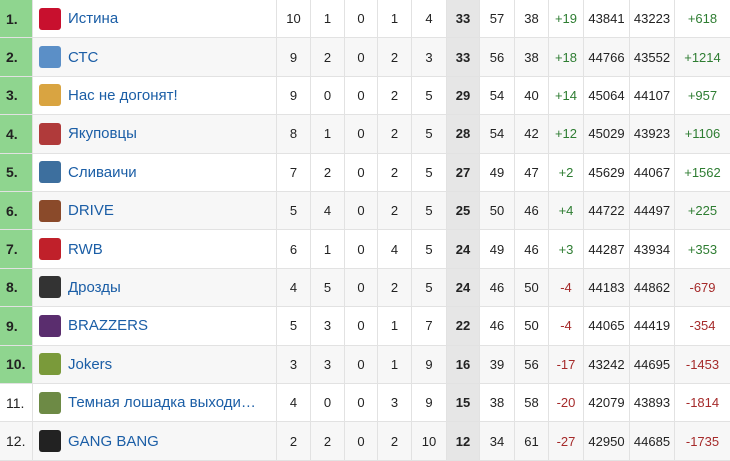 The width and height of the screenshot is (730, 461). What do you see at coordinates (155, 19) in the screenshot?
I see `team-cell: Истина` at bounding box center [155, 19].